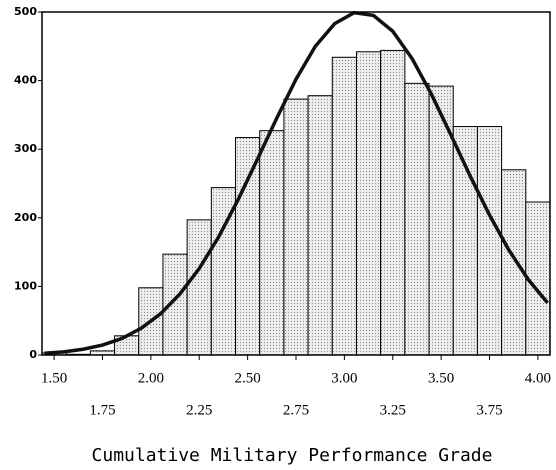 The width and height of the screenshot is (556, 470). Describe the element at coordinates (489, 410) in the screenshot. I see `x-tick-label: 3.75` at that location.